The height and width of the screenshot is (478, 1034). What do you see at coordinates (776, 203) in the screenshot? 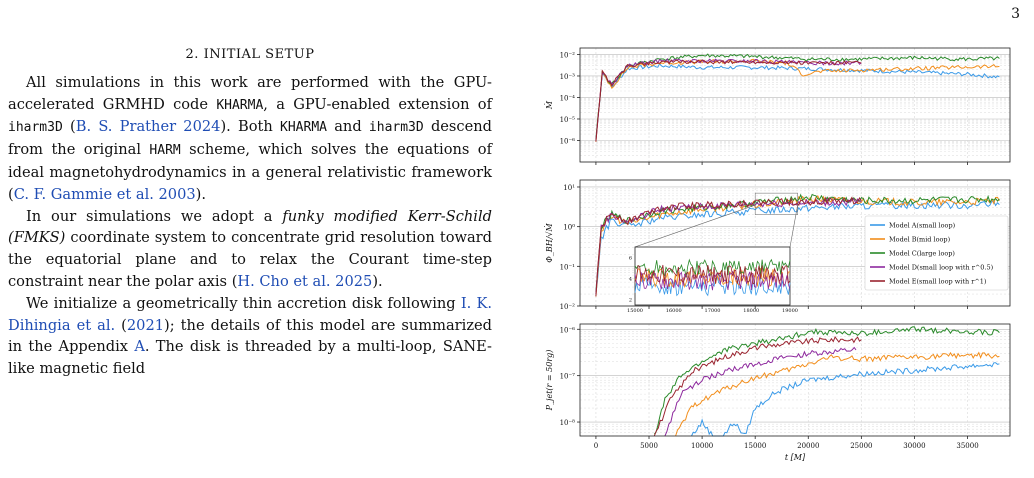
I see `inset-region` at bounding box center [776, 203].